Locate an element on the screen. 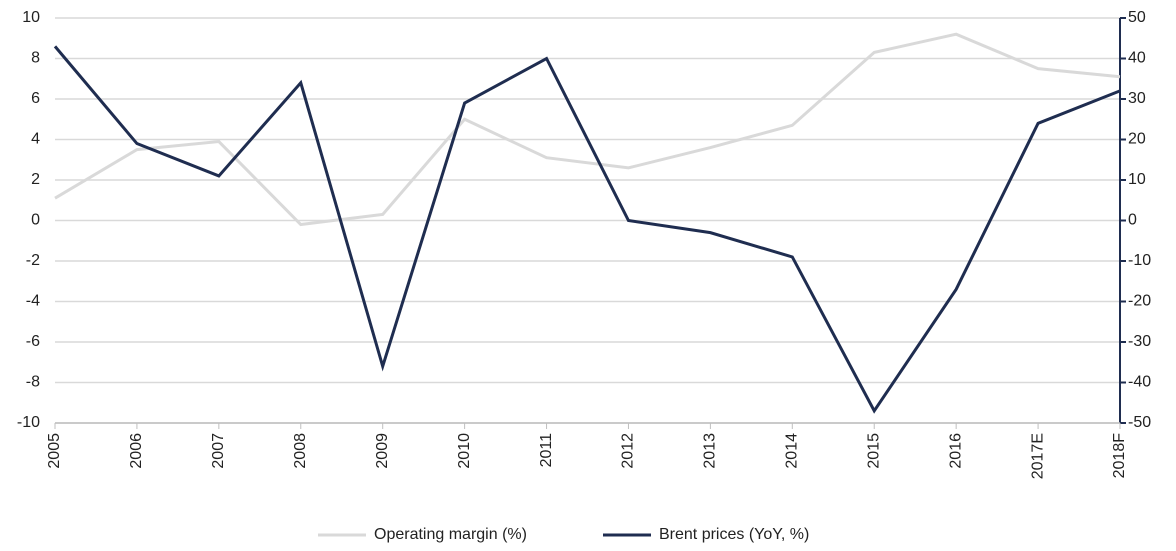 Image resolution: width=1176 pixels, height=551 pixels. y-tick-label: 2 is located at coordinates (35, 179).